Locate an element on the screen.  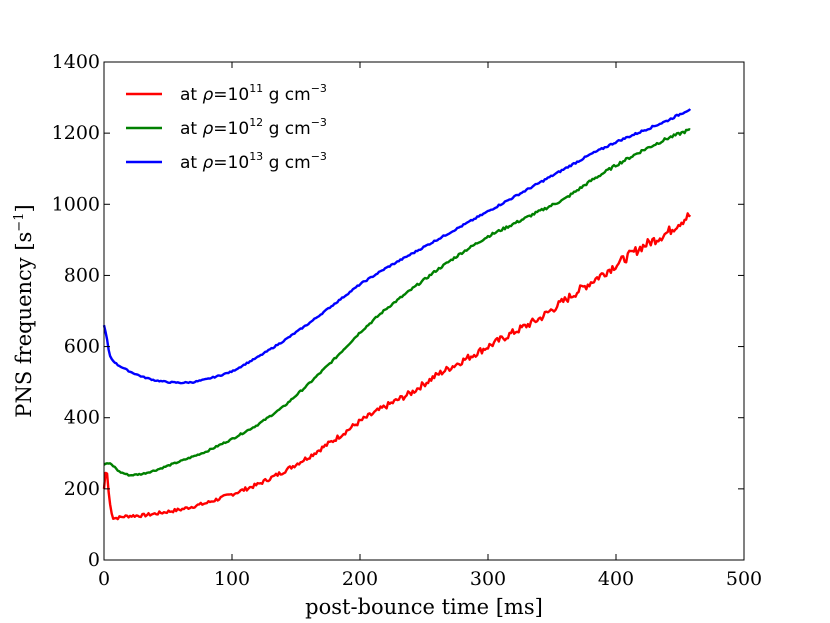
x-tick-label: 100 is located at coordinates (232, 579).